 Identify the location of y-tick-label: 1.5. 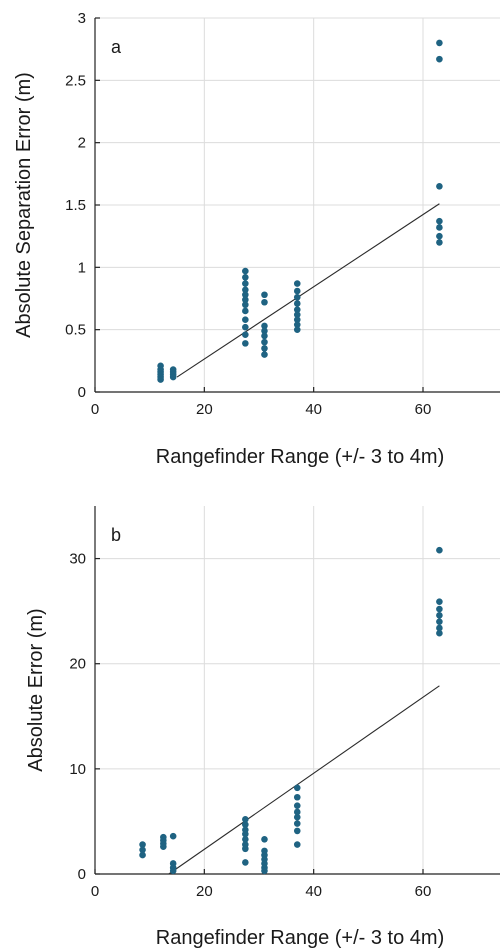
(75, 205).